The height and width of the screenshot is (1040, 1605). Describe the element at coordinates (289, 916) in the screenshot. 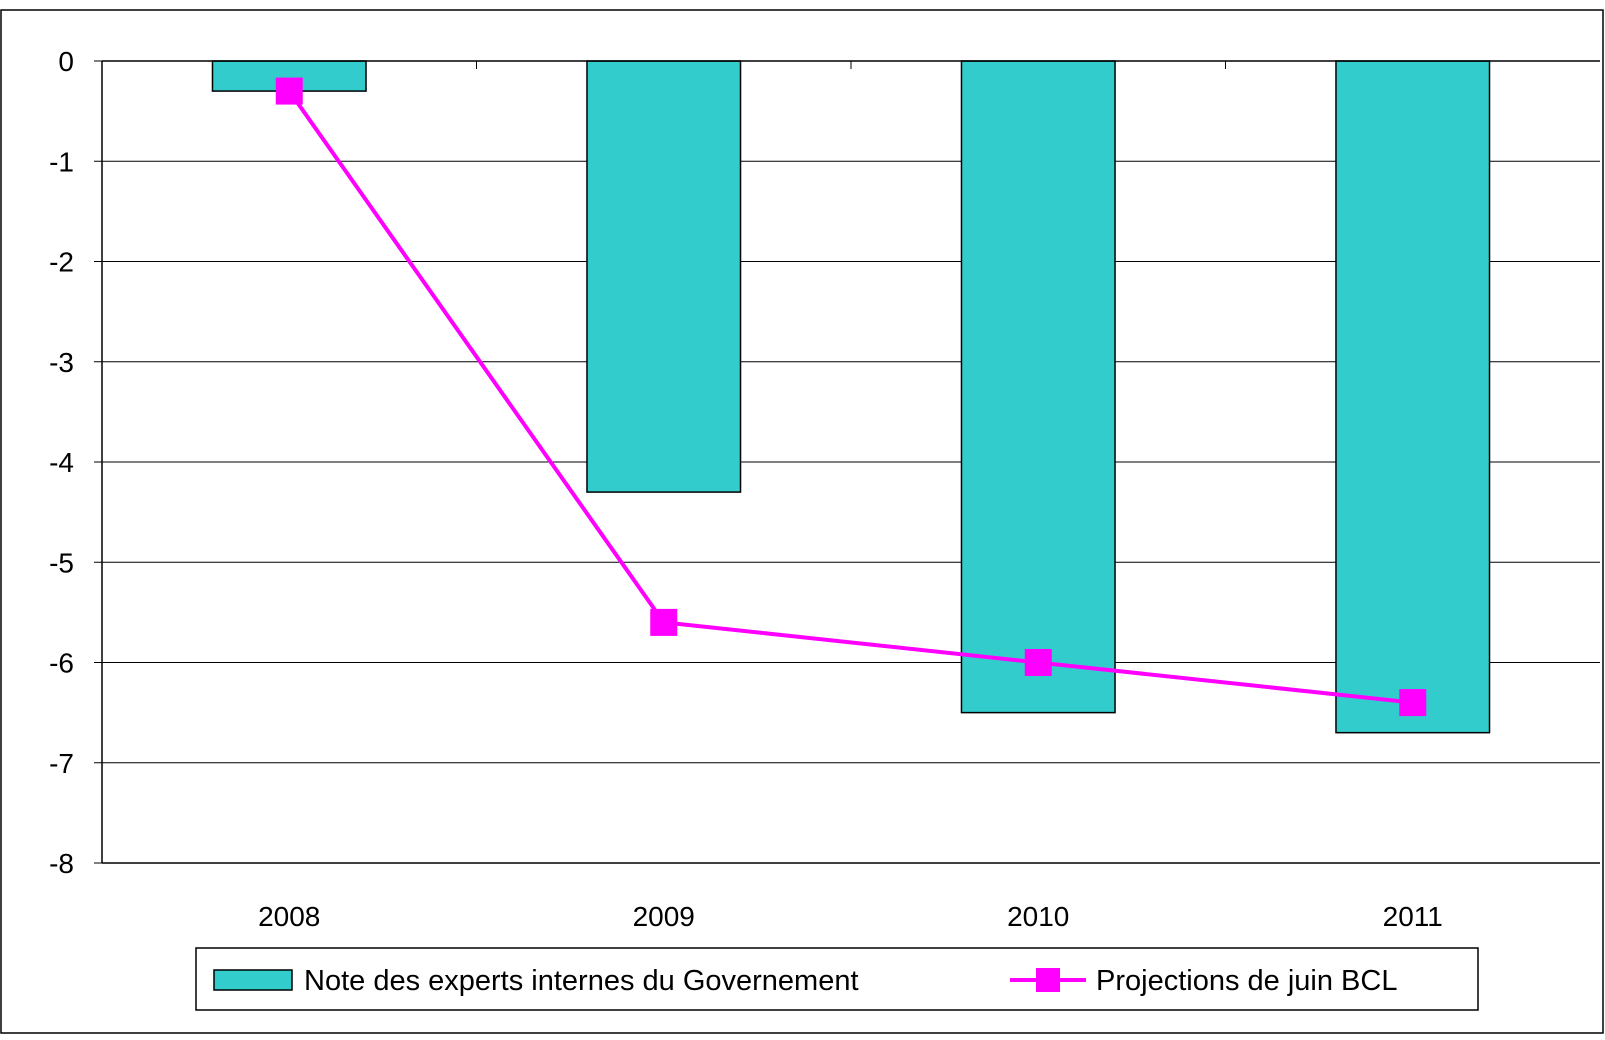

I see `x-tick-label: 2008` at that location.